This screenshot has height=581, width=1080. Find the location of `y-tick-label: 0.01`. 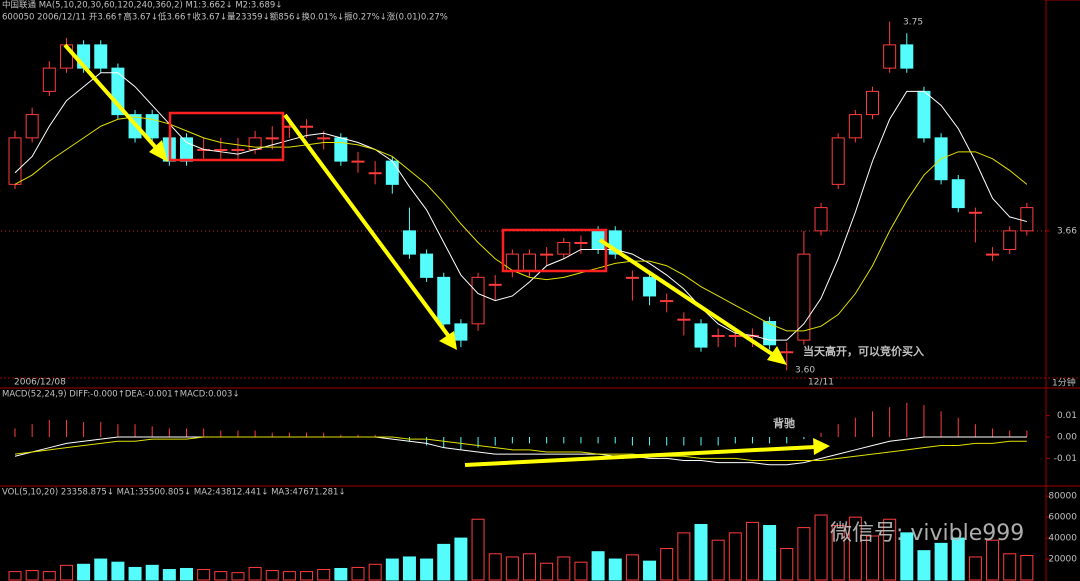

y-tick-label: 0.01 is located at coordinates (1067, 416).